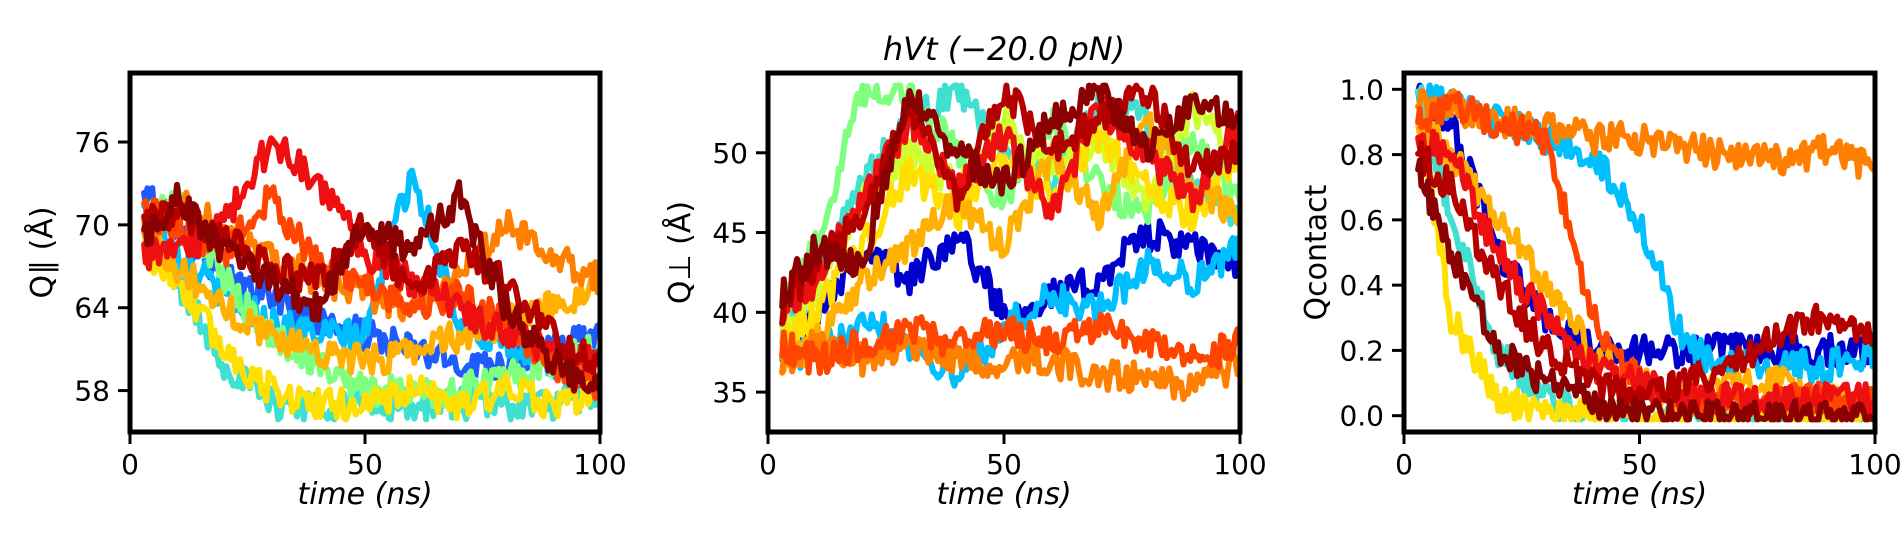 The image size is (1904, 546). I want to click on y-tick-label: 1.0, so click(1361, 89).